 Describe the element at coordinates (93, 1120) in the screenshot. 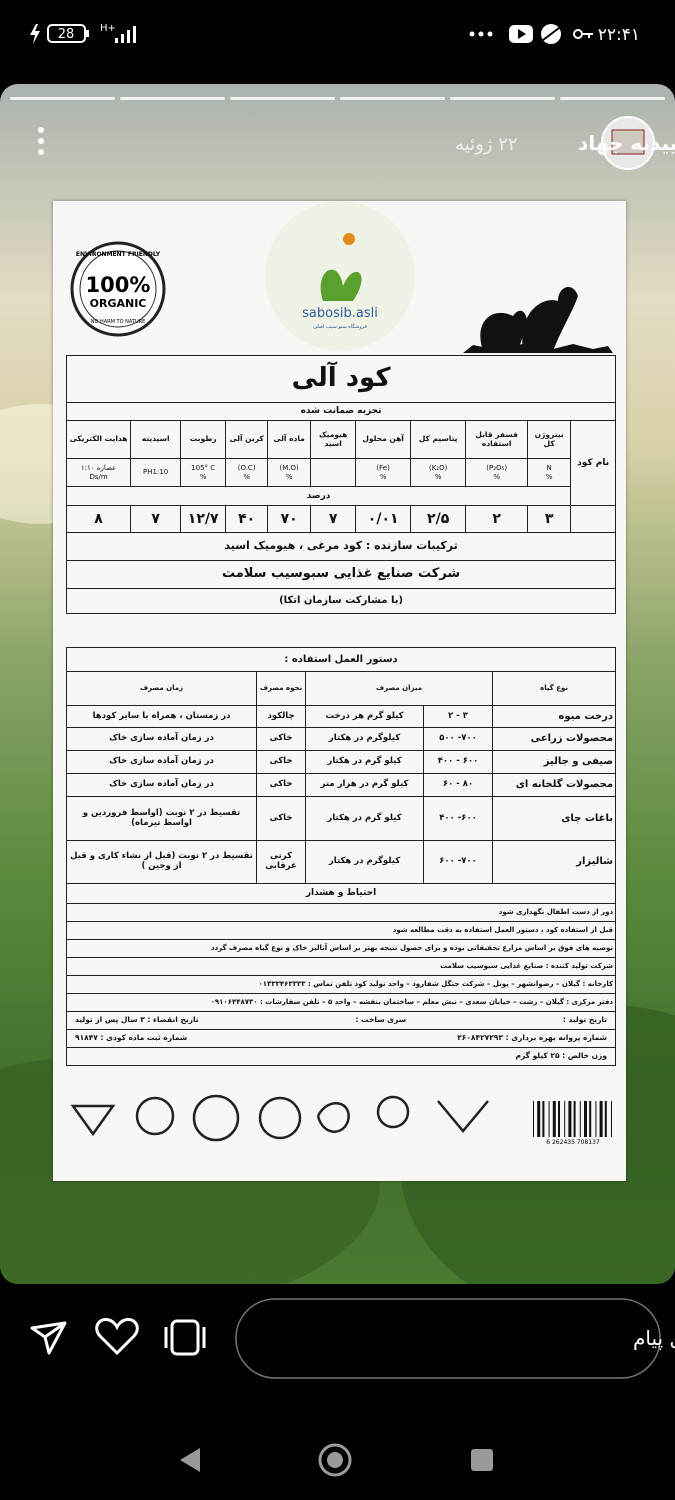

I see `standard-logo` at that location.